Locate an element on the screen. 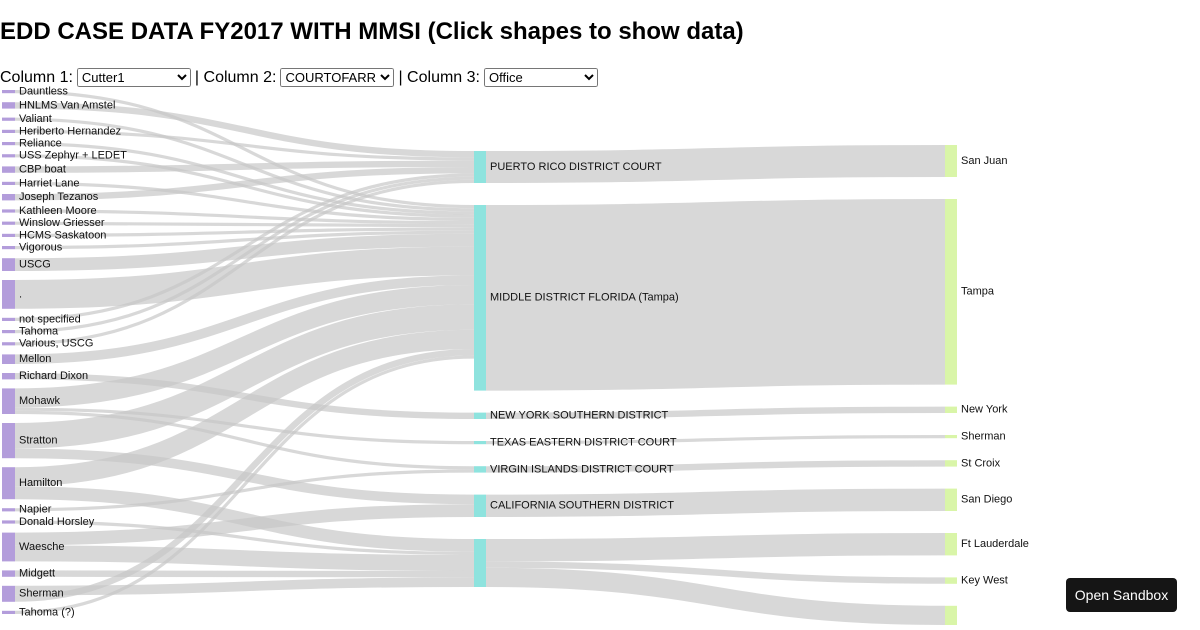  node-label: Sherman is located at coordinates (41, 594).